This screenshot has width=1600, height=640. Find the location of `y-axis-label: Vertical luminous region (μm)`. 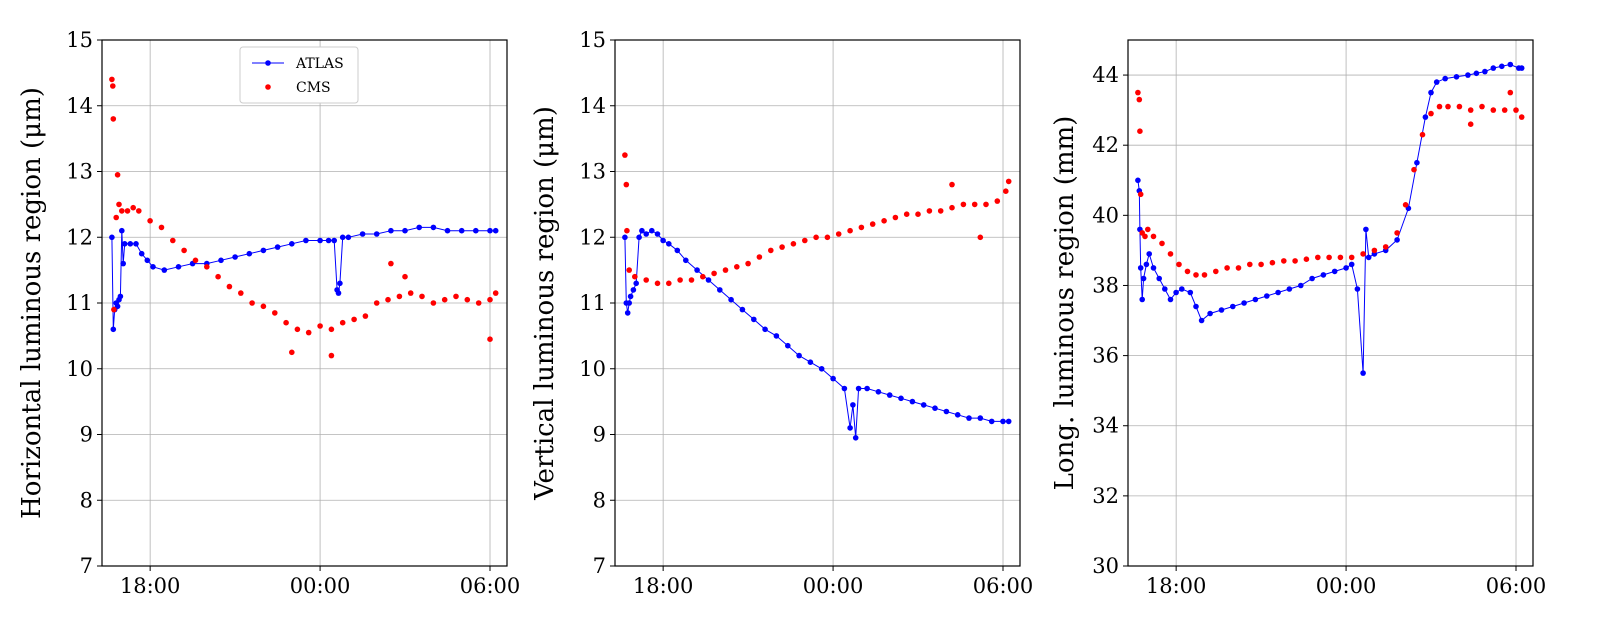

y-axis-label: Vertical luminous region (μm) is located at coordinates (545, 303).